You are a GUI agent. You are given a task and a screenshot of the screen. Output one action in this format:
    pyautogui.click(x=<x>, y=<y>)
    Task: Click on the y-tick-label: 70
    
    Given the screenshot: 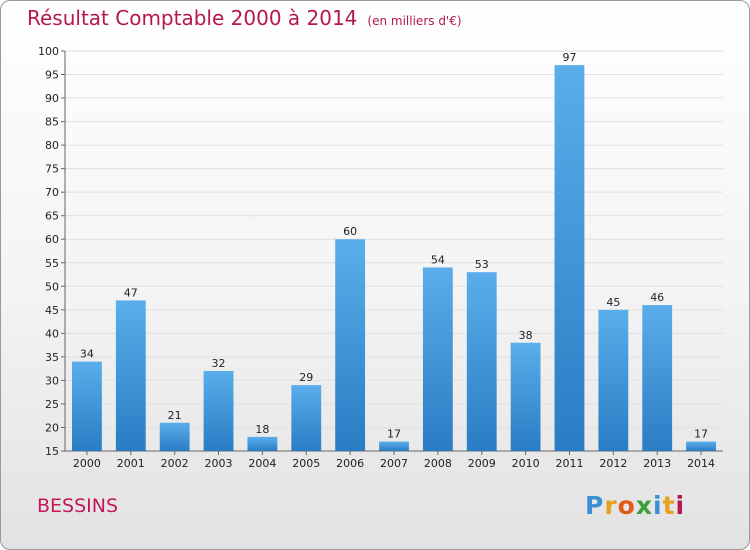 What is the action you would take?
    pyautogui.click(x=52, y=192)
    